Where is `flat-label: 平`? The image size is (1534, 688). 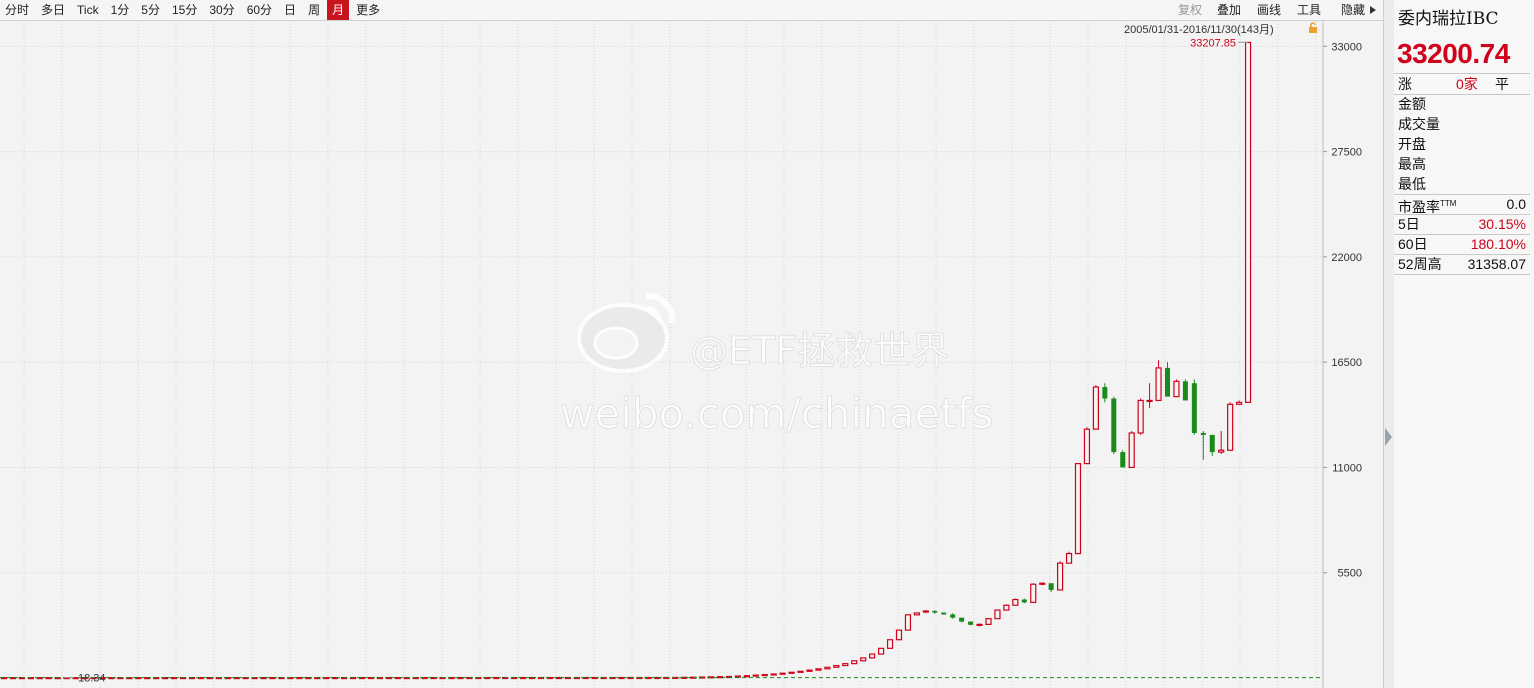 flat-label: 平 is located at coordinates (1502, 84).